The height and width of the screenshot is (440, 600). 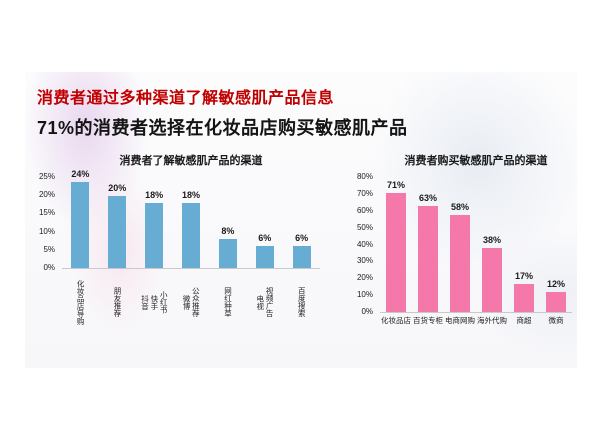 I want to click on y-tick-label: 25%, so click(x=46, y=176).